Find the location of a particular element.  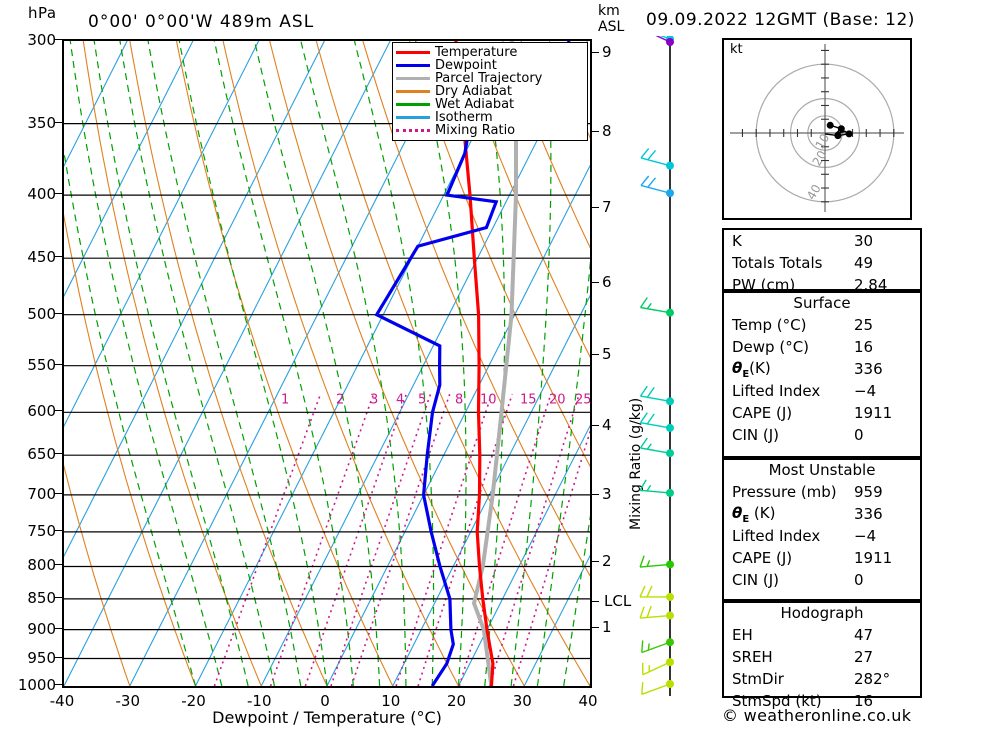

index-row: K 30 is located at coordinates (822, 241).